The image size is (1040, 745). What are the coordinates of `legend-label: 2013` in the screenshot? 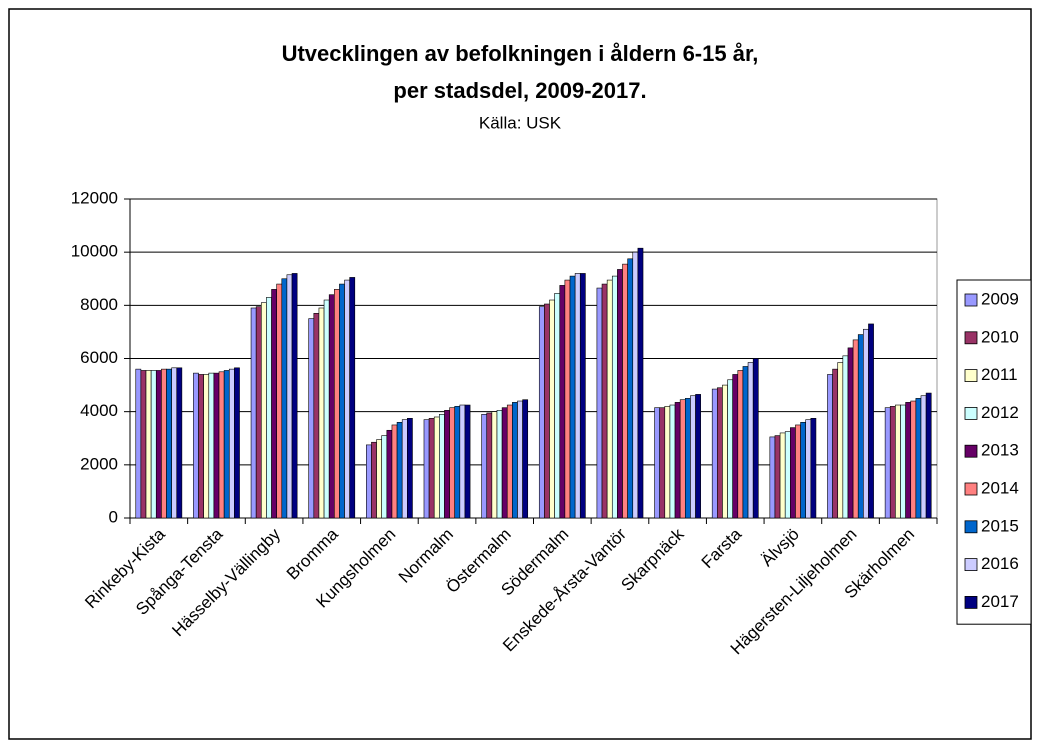 It's located at (1000, 450).